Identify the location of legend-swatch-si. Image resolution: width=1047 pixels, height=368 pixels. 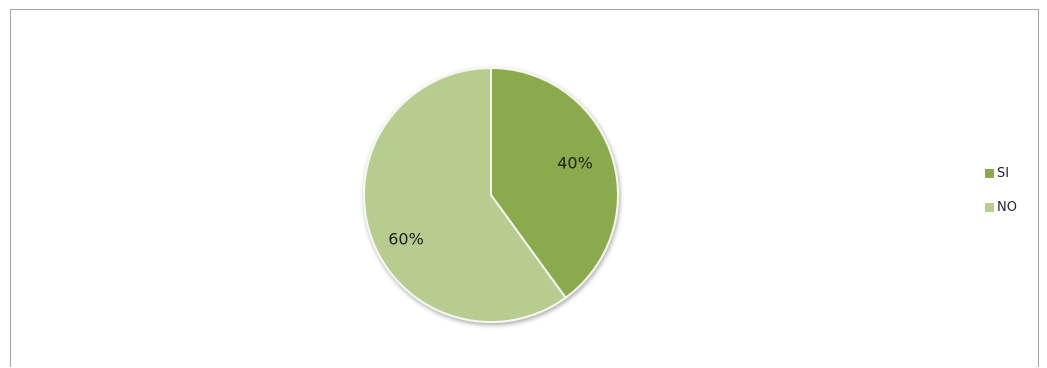
(989, 173).